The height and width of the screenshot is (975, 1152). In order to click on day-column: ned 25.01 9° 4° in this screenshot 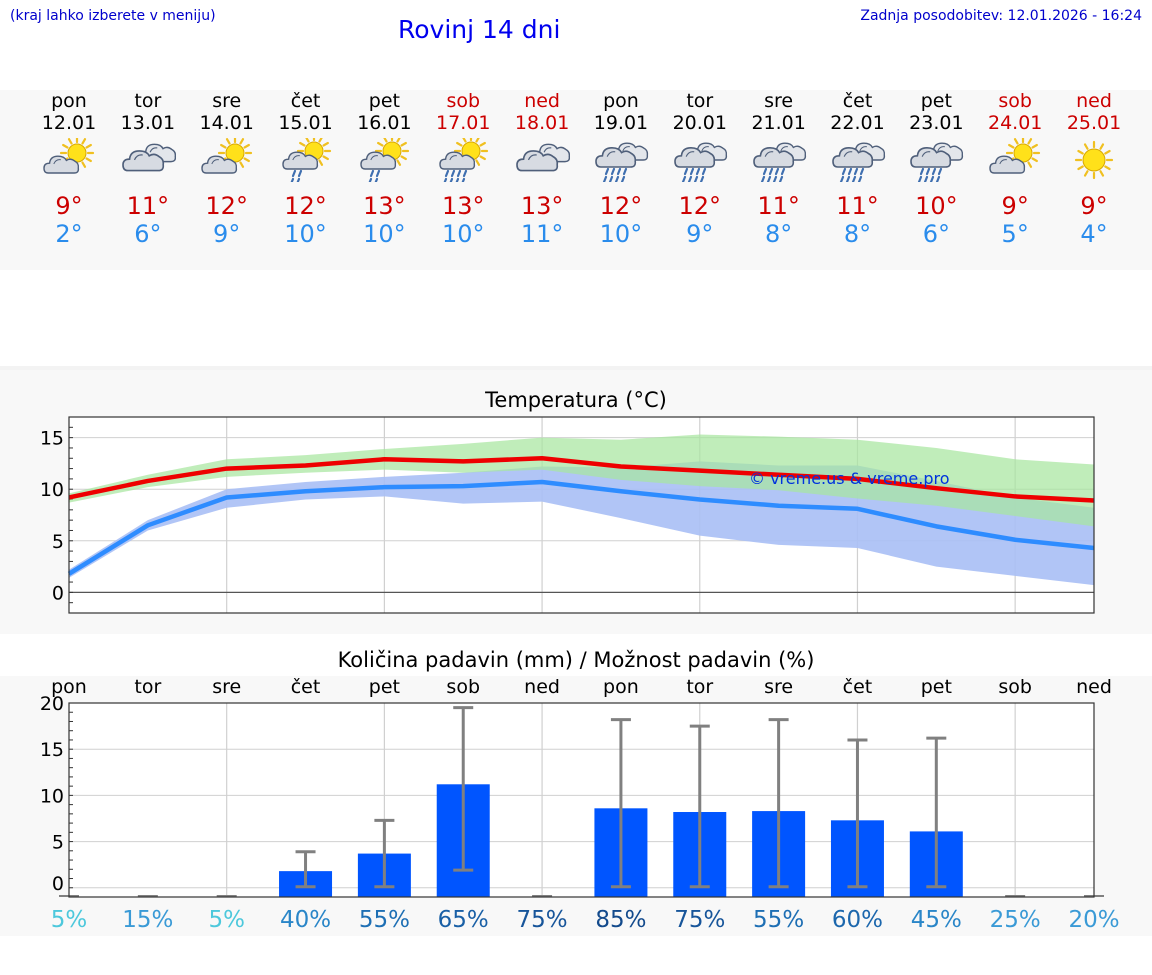, I will do `click(1094, 169)`.